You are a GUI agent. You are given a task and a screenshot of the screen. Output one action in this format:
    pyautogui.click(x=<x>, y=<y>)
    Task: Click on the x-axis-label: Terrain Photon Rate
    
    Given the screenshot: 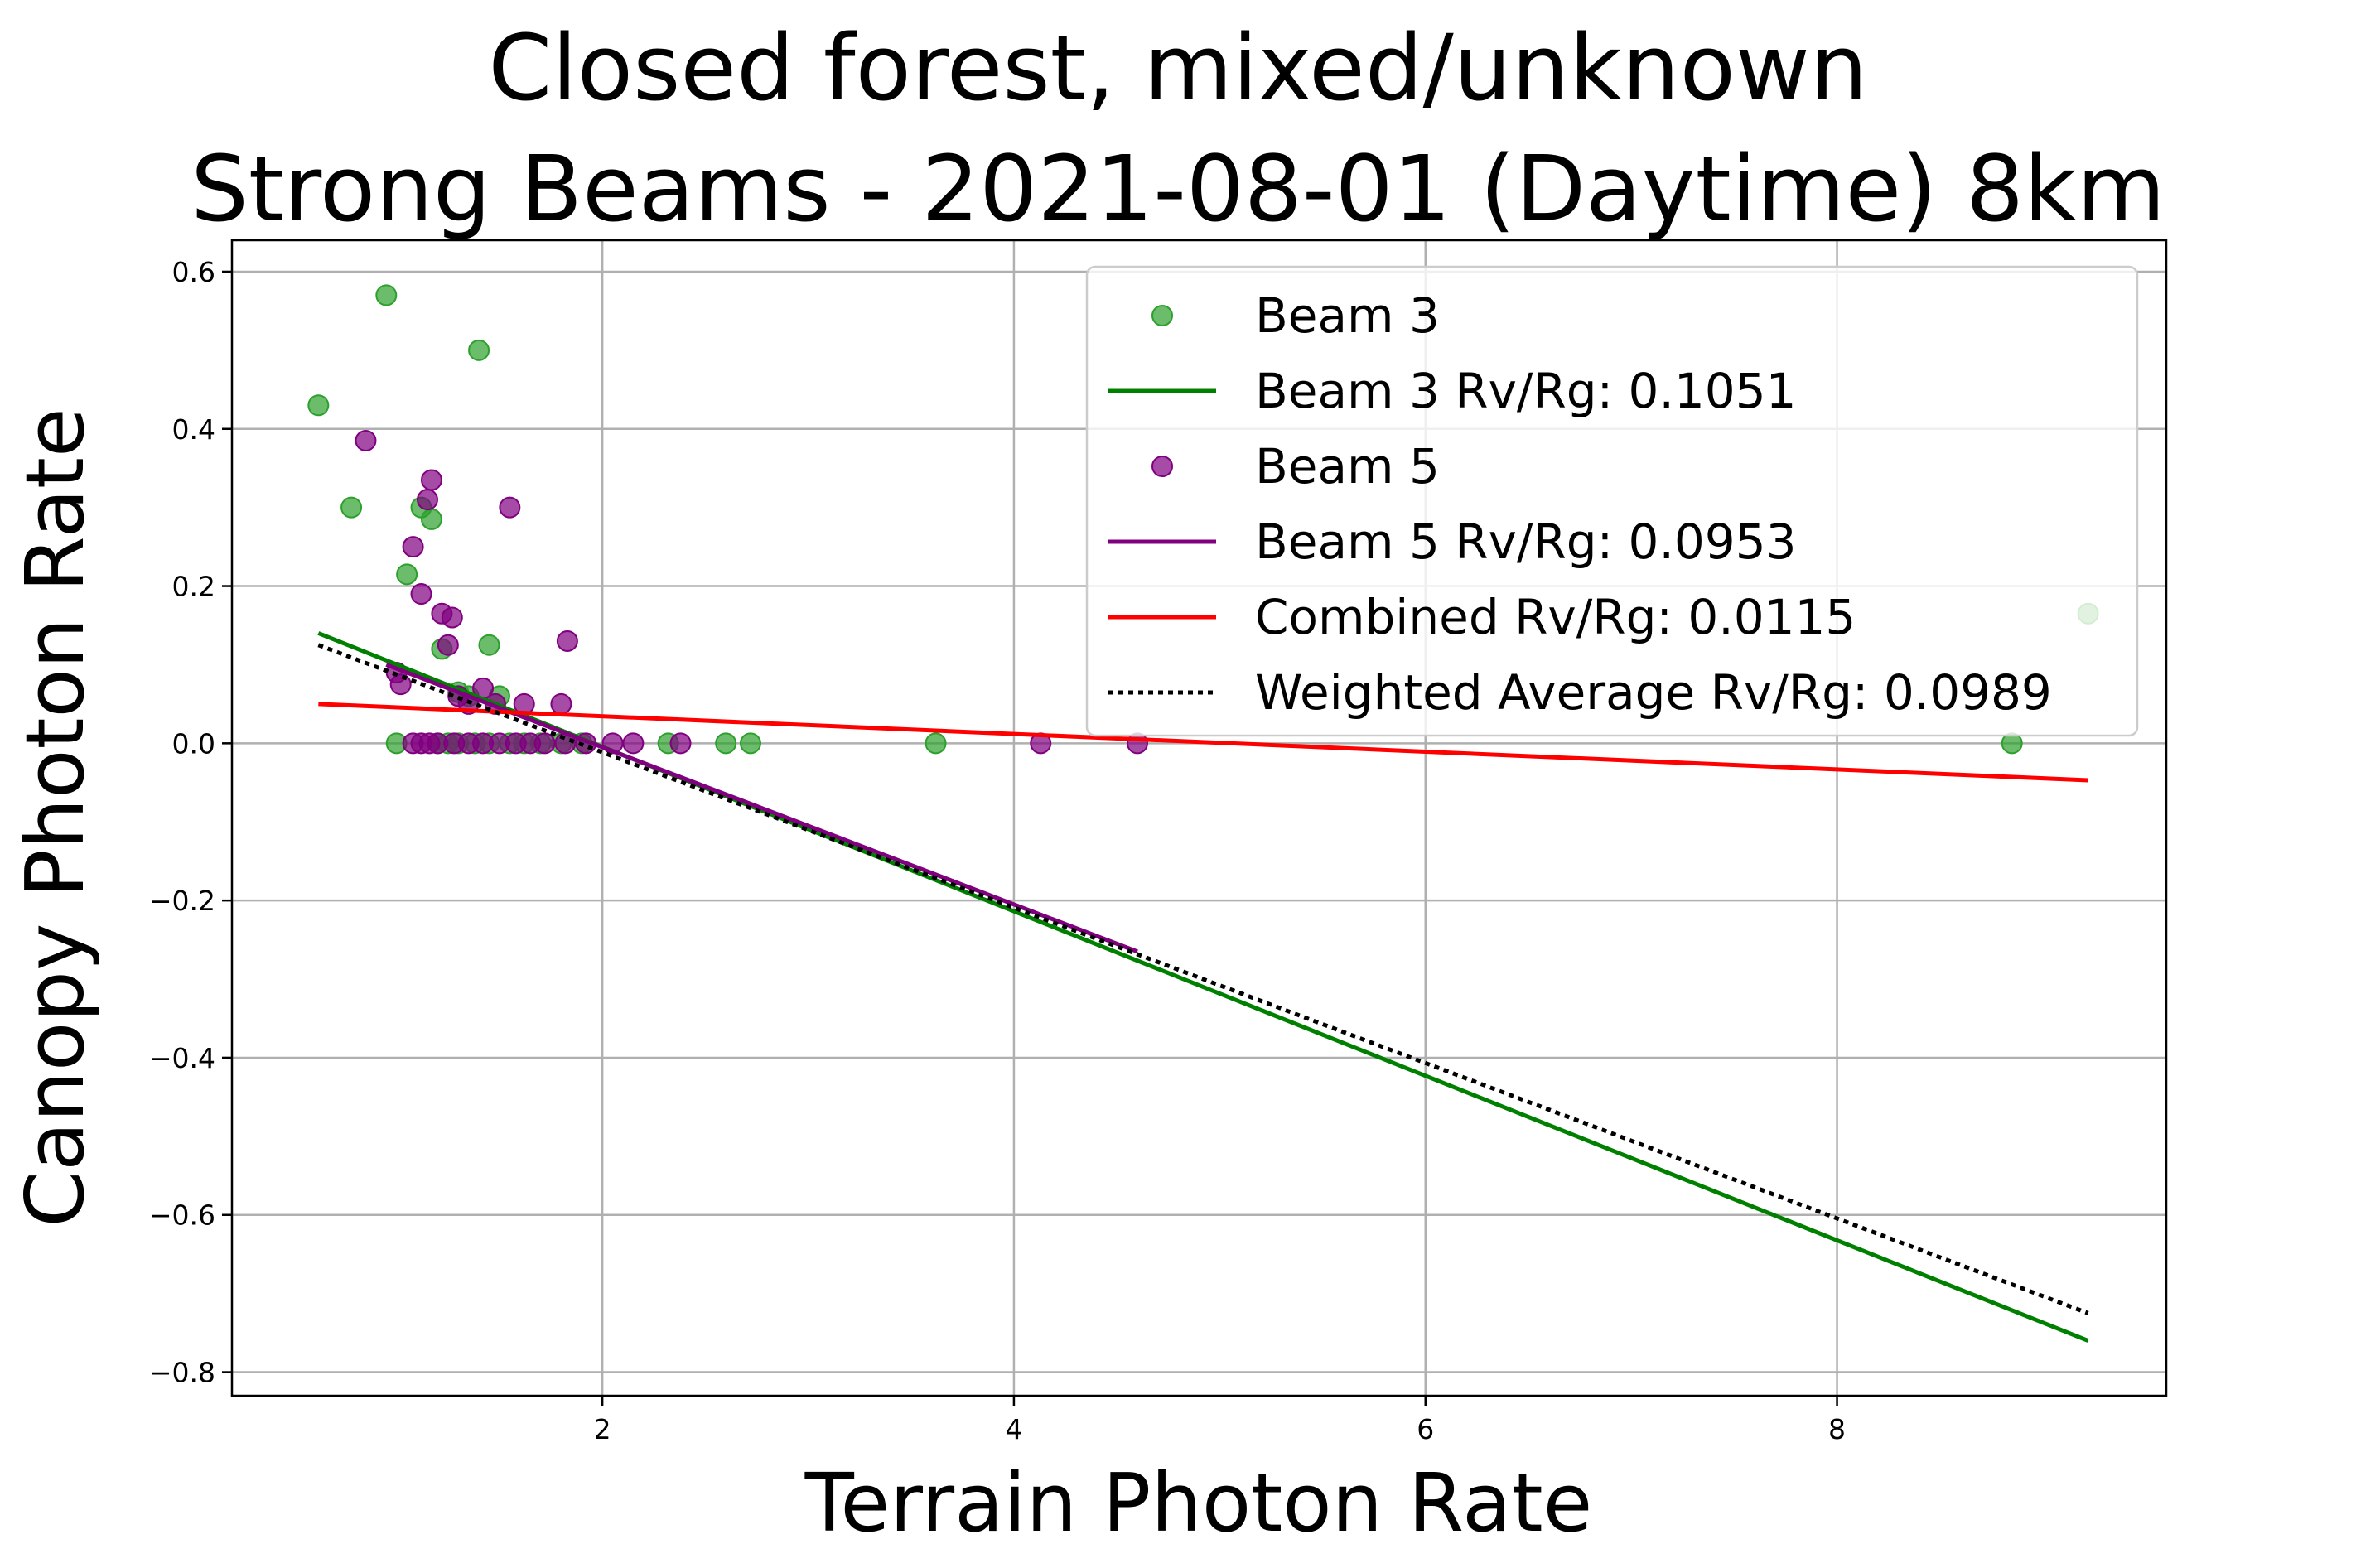 What is the action you would take?
    pyautogui.click(x=1198, y=1503)
    